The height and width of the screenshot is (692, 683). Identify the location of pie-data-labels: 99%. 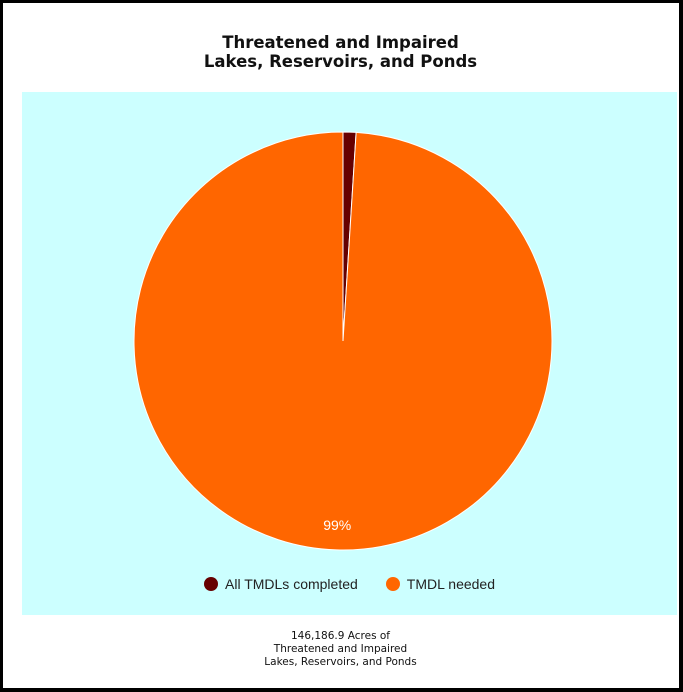
(337, 525).